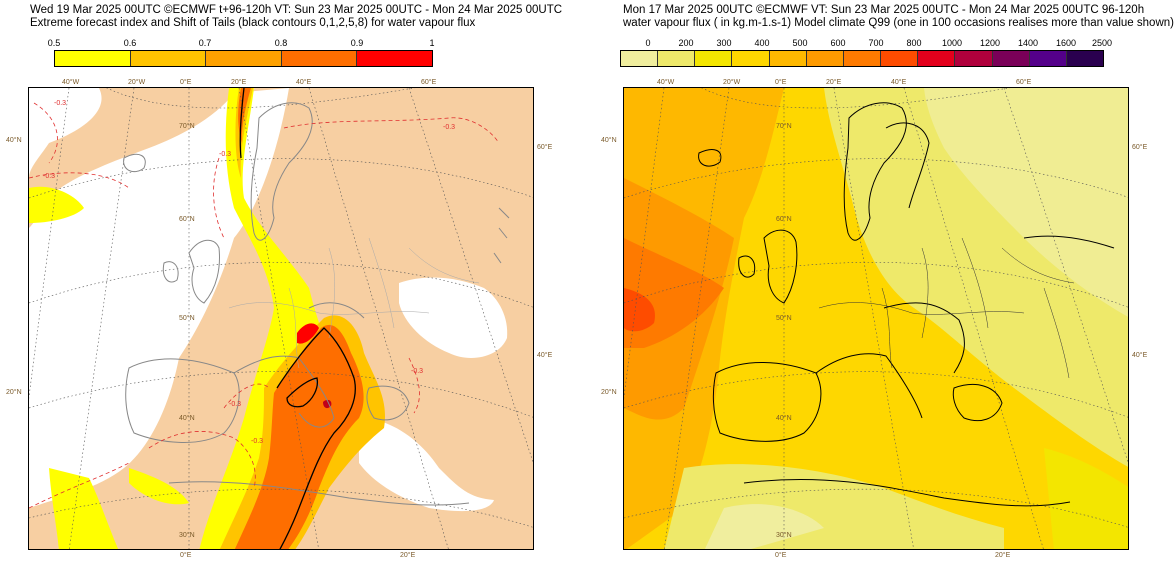 The image size is (1174, 564). I want to click on climate-cb-label: 200, so click(686, 43).